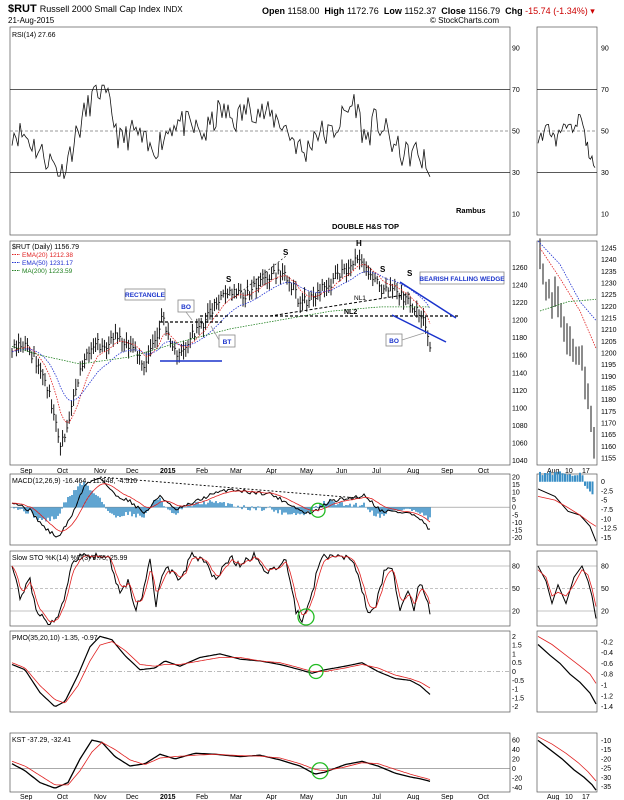 The width and height of the screenshot is (624, 800). What do you see at coordinates (341, 797) in the screenshot?
I see `x-axis-month-label-bottom: Jun` at bounding box center [341, 797].